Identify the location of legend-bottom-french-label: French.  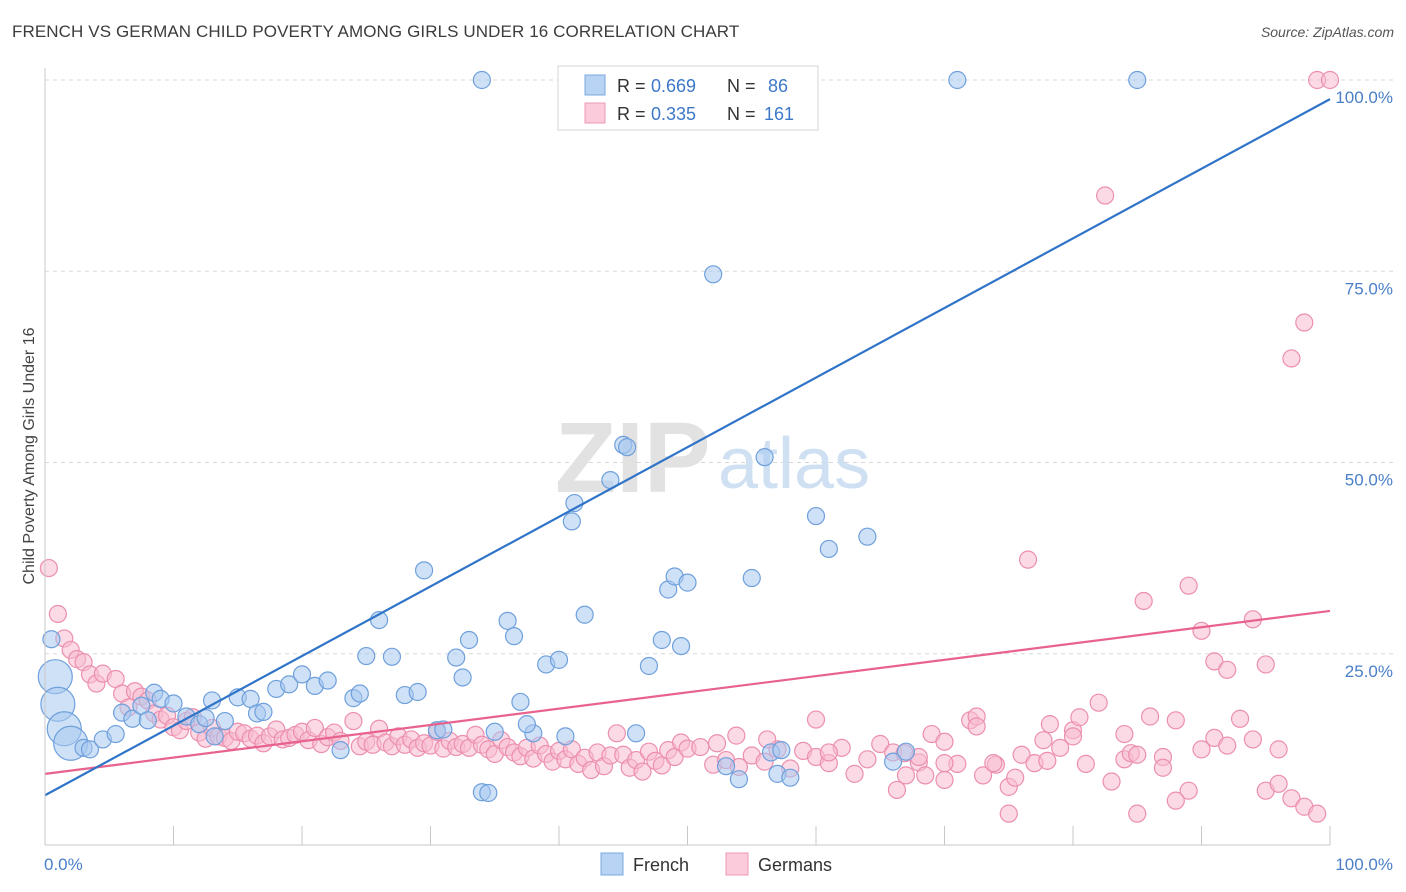
(661, 865).